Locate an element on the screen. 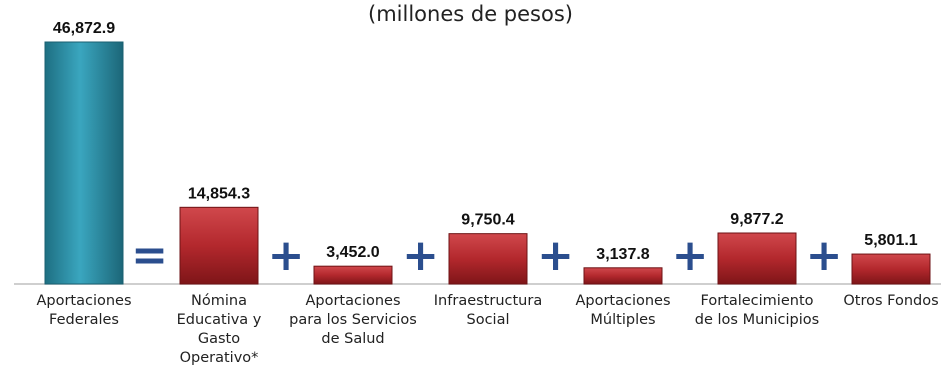 The height and width of the screenshot is (379, 941). category-label-6: Otros Fondos is located at coordinates (891, 301).